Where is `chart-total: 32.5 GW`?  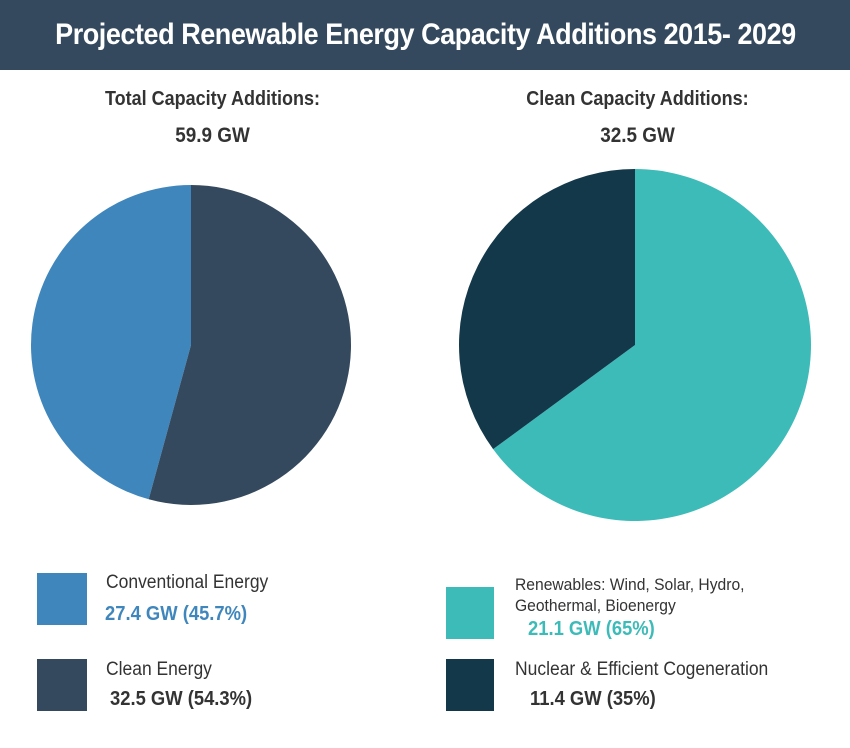 chart-total: 32.5 GW is located at coordinates (637, 135).